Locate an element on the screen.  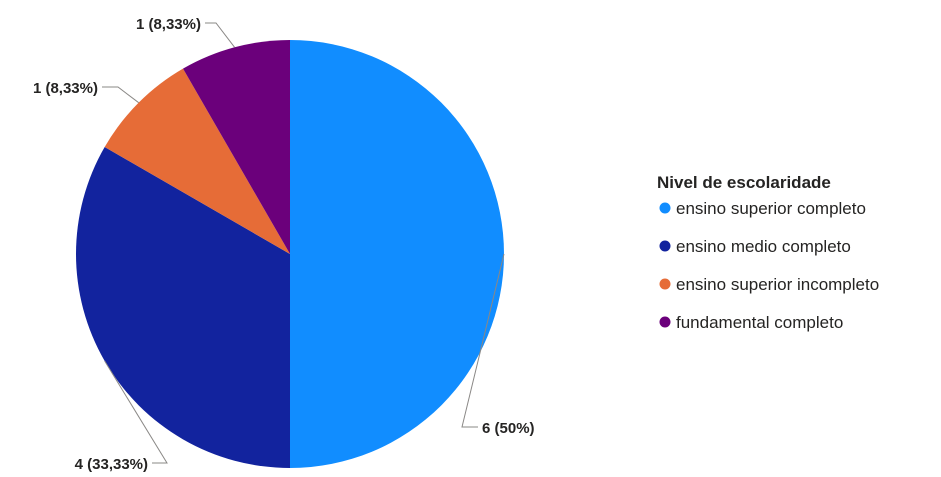
data-label-ensino-superior-completo: 6 (50%) is located at coordinates (508, 428).